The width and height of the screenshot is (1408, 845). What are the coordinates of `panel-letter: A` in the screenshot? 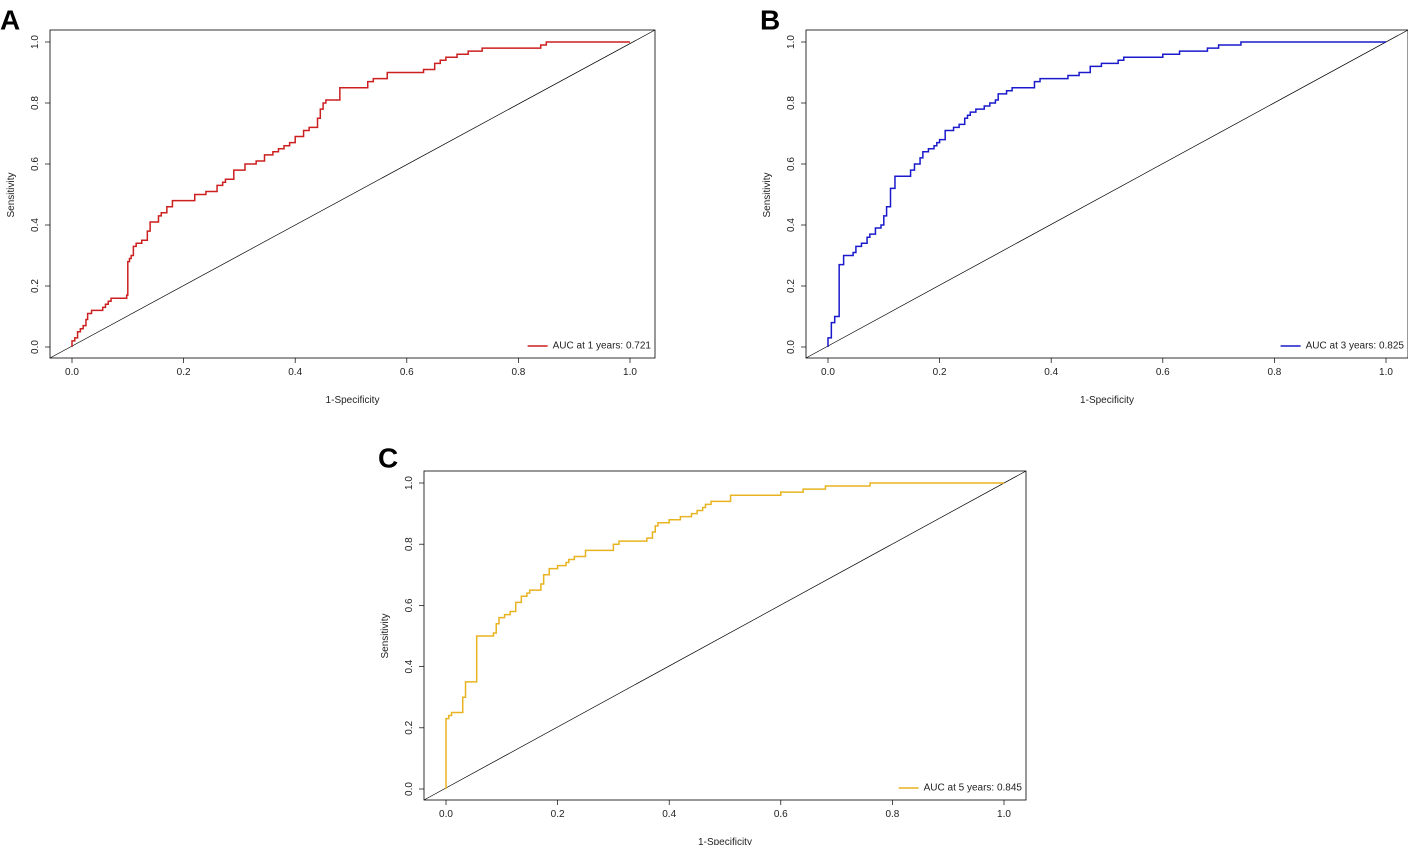 It's located at (10, 19).